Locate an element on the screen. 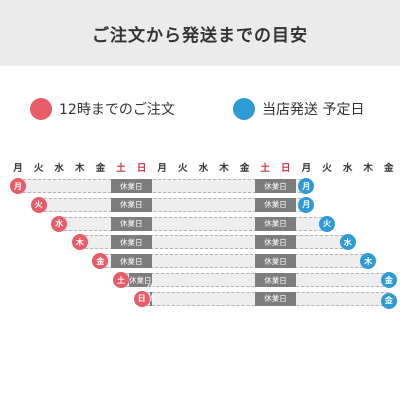 The width and height of the screenshot is (400, 400). legend-ship-label: 当店発送 予定日 is located at coordinates (313, 110).